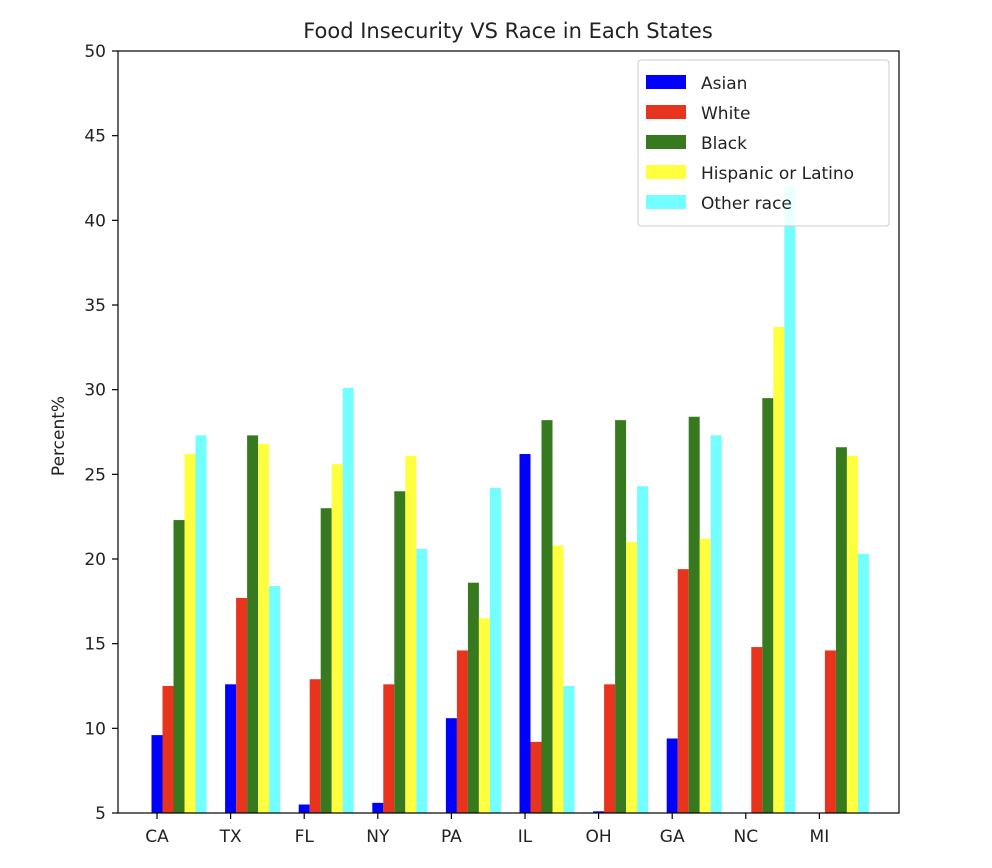 The image size is (992, 868). Describe the element at coordinates (643, 649) in the screenshot. I see `bar-other-race-oh` at that location.